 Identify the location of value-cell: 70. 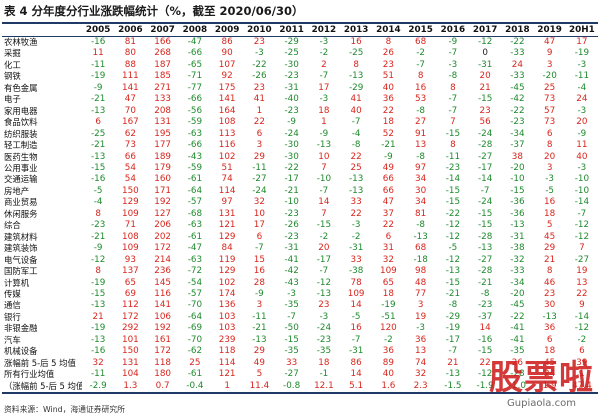
(130, 110).